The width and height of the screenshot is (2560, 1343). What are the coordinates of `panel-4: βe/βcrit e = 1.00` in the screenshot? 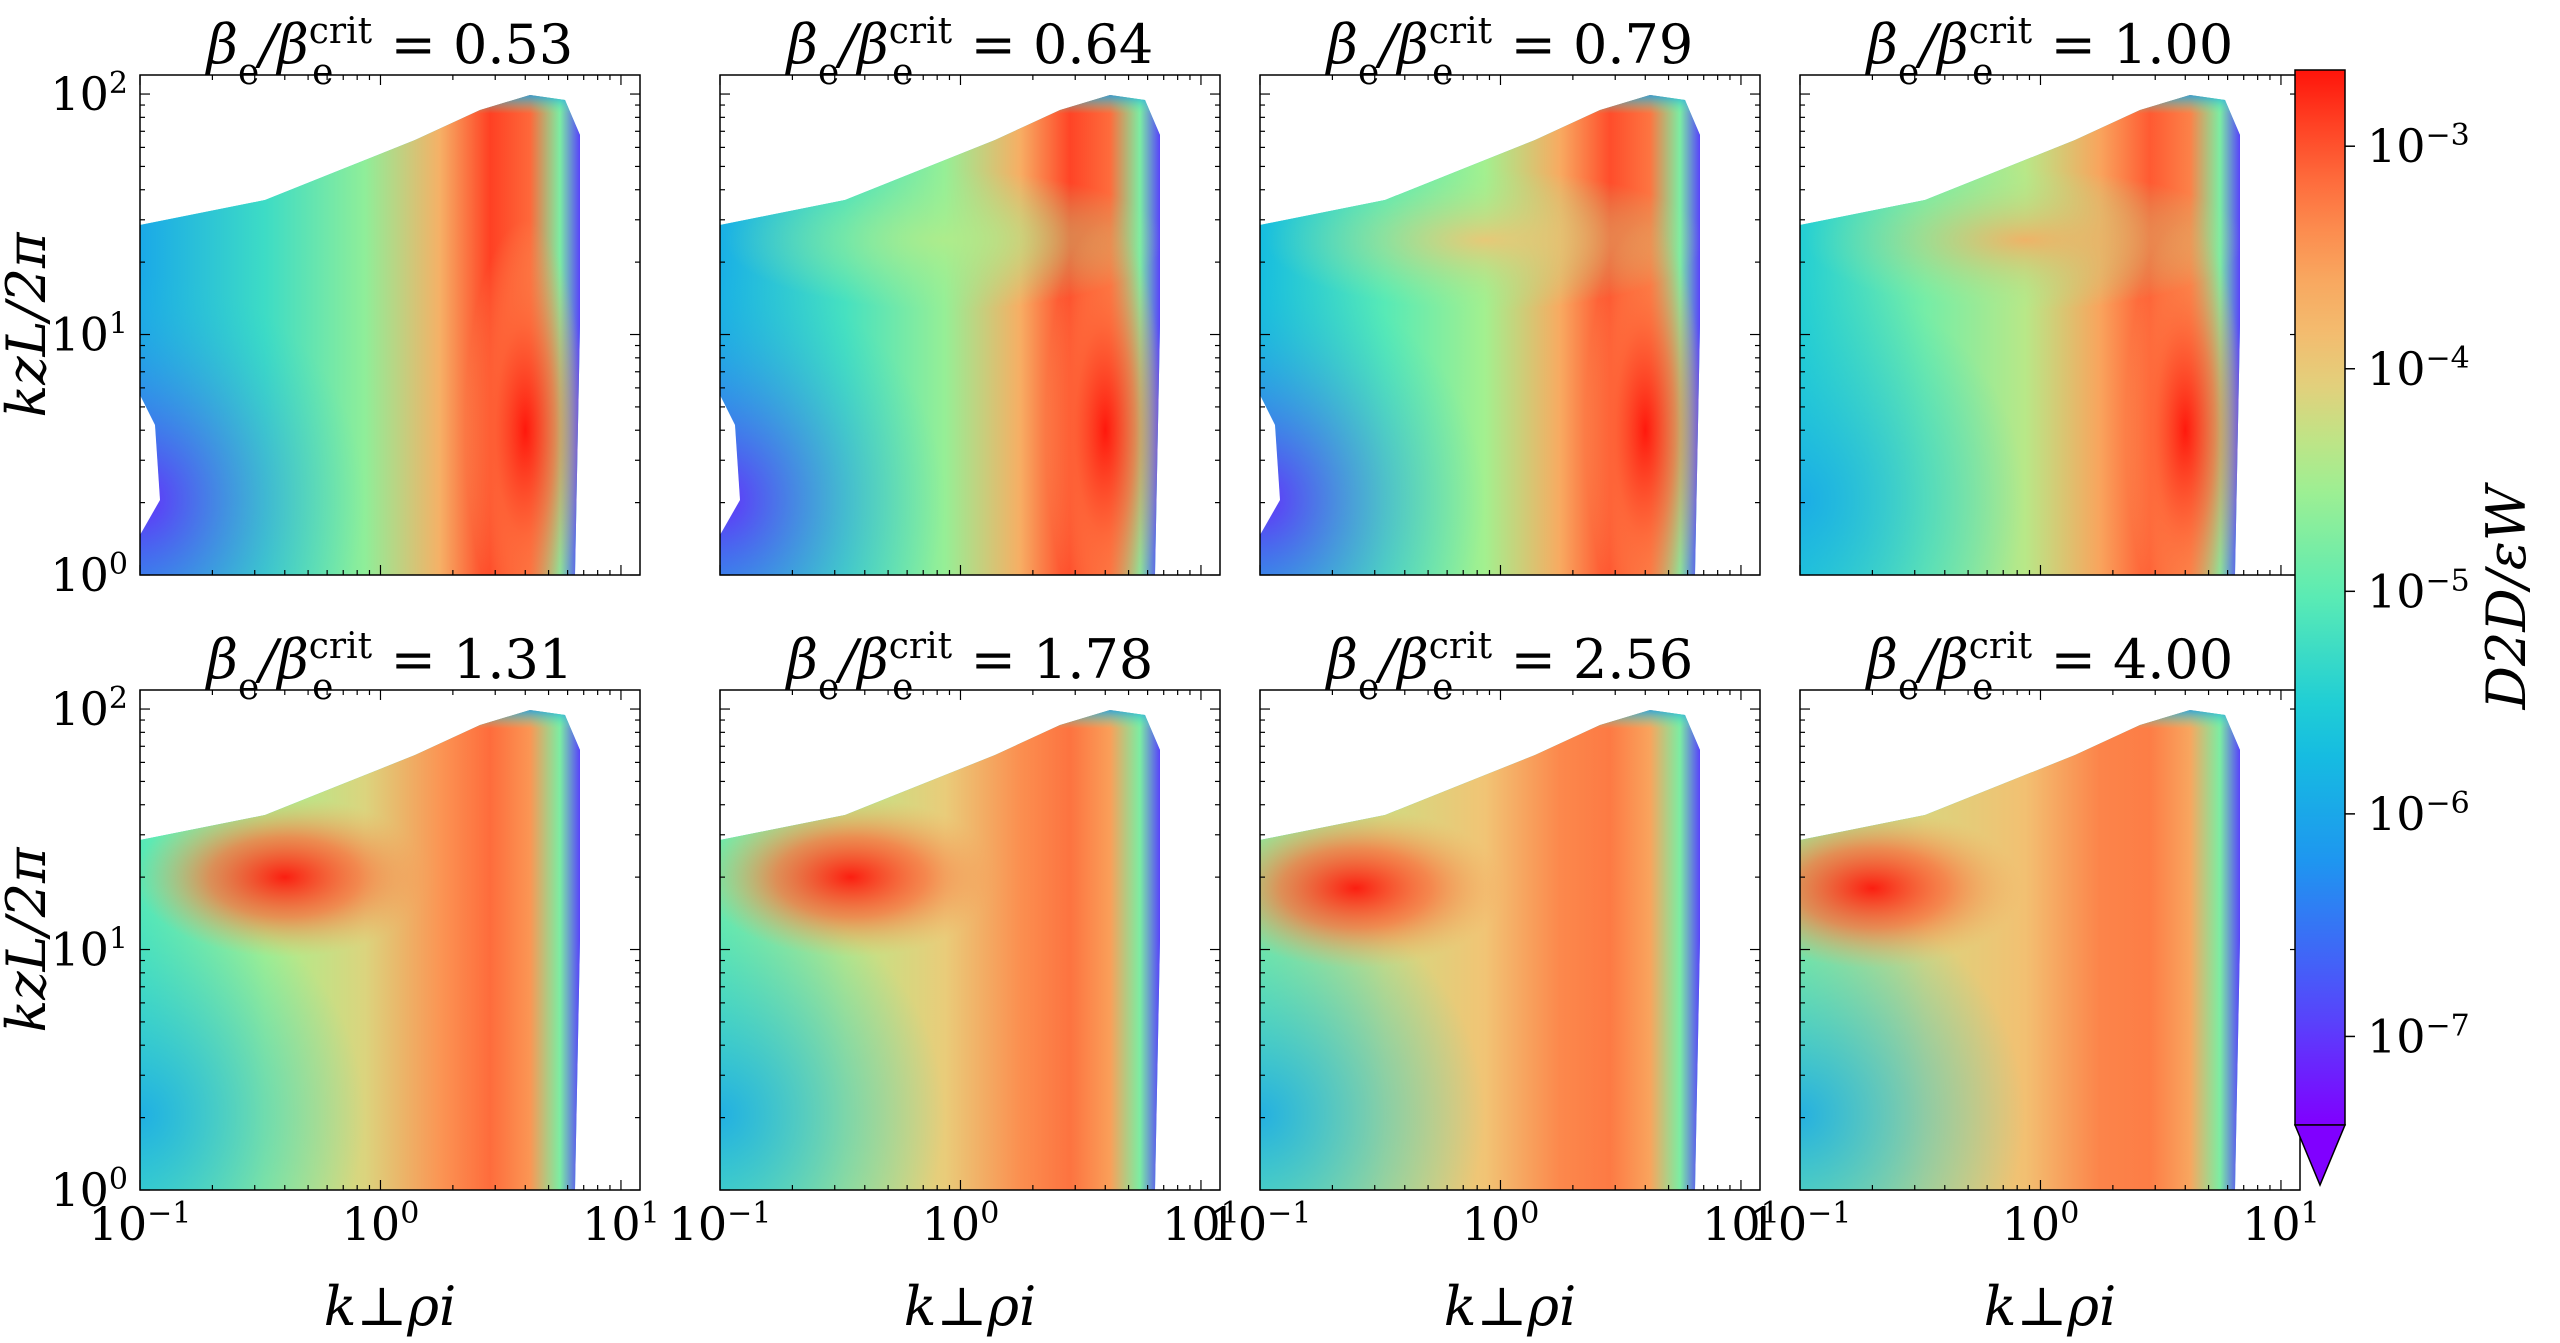 It's located at (2050, 293).